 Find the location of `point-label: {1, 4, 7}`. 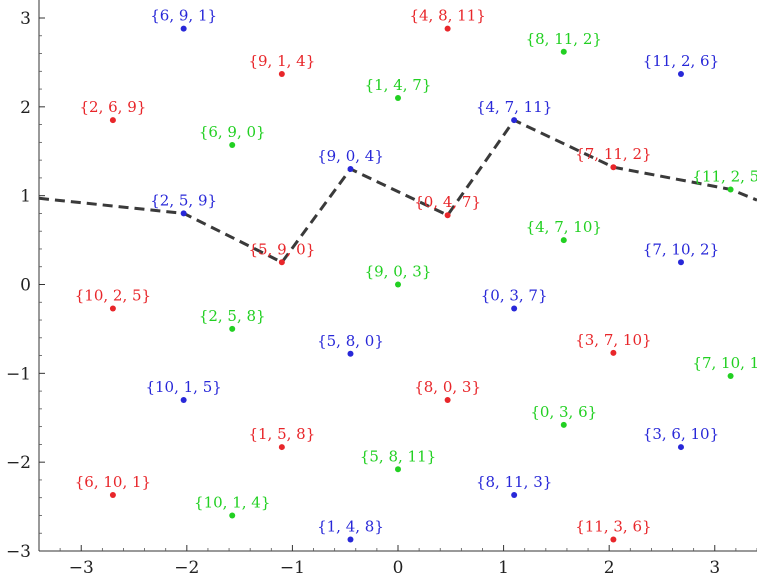

point-label: {1, 4, 7} is located at coordinates (398, 85).